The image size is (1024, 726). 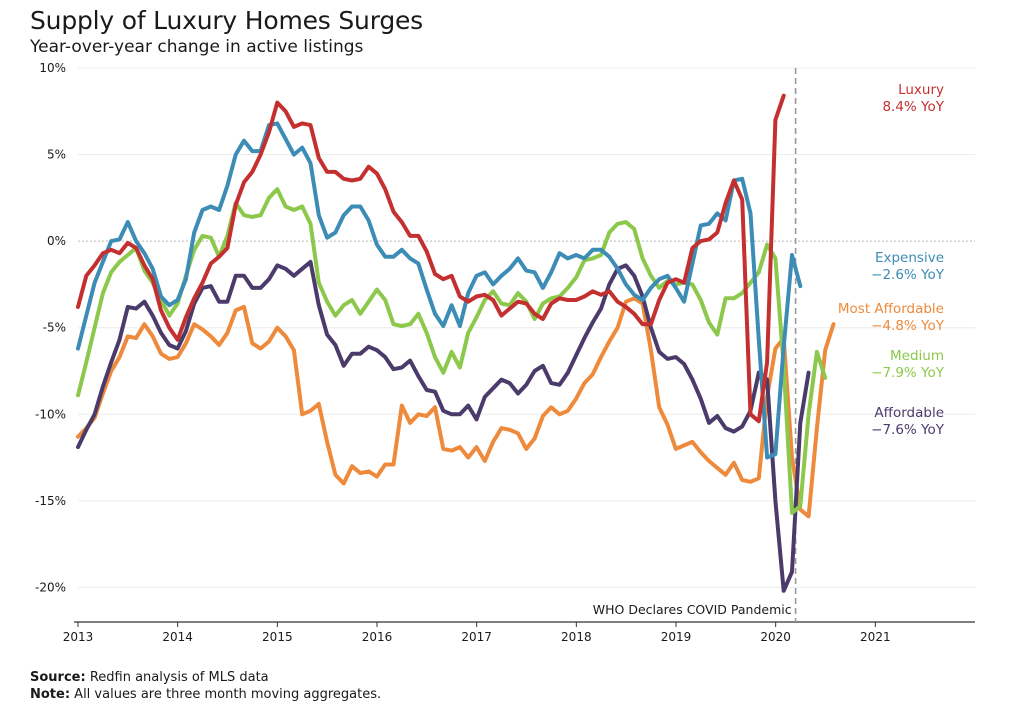 What do you see at coordinates (50, 501) in the screenshot?
I see `y-tick-label: -15%` at bounding box center [50, 501].